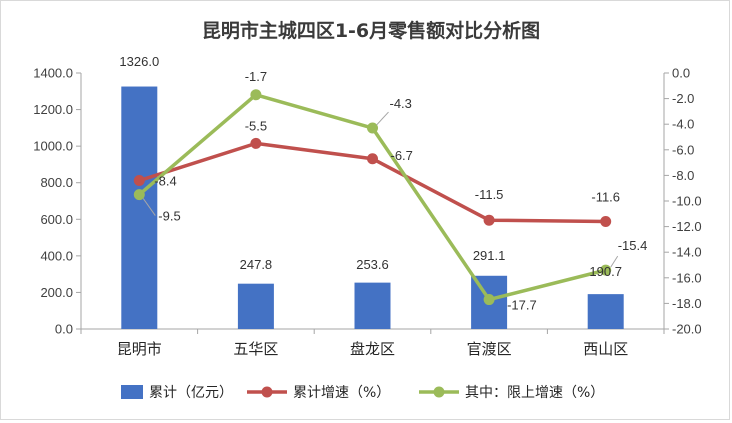 This screenshot has width=732, height=423. I want to click on bar-value-label: 190.7, so click(605, 271).